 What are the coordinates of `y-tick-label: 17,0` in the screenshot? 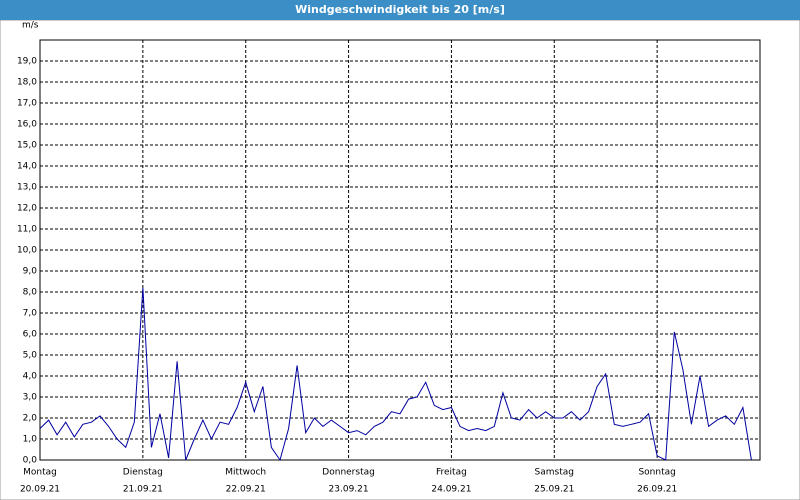 It's located at (27, 104).